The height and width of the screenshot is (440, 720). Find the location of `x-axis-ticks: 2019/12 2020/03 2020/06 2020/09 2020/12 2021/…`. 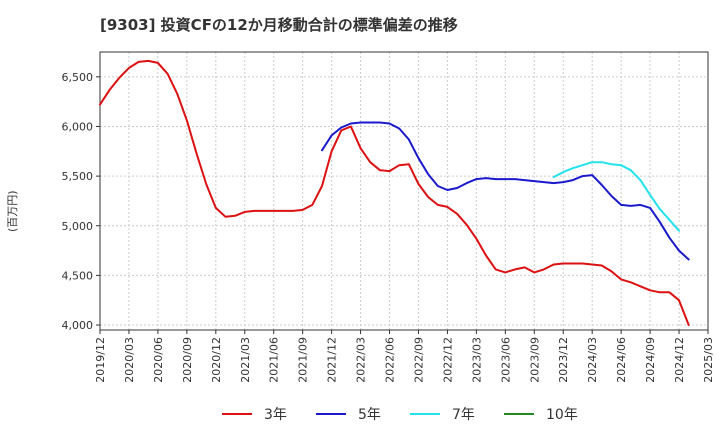

x-axis-ticks: 2019/12 2020/03 2020/06 2020/09 2020/12 2021/… is located at coordinates (404, 356).